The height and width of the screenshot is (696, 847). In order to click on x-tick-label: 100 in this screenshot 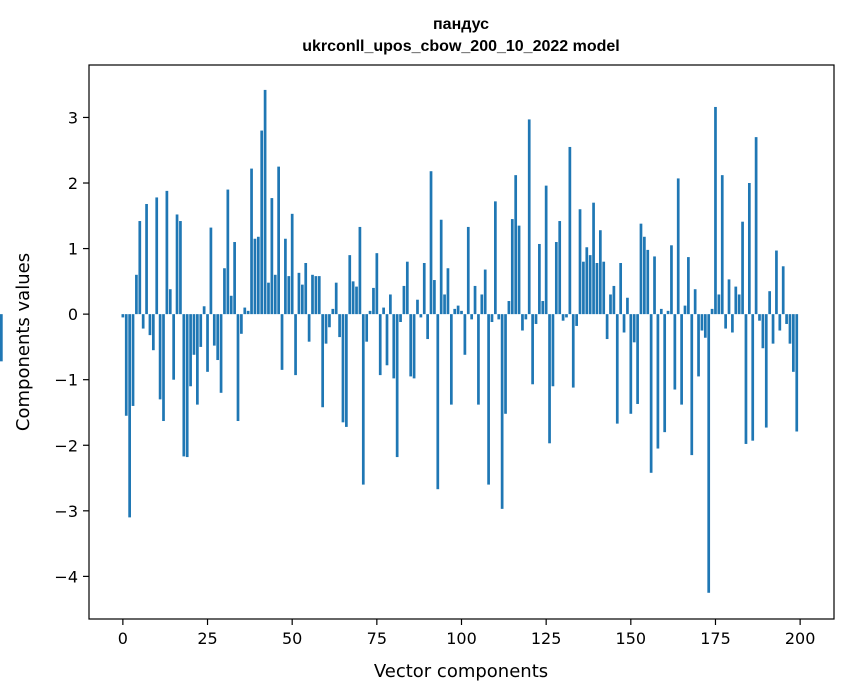, I will do `click(461, 638)`.